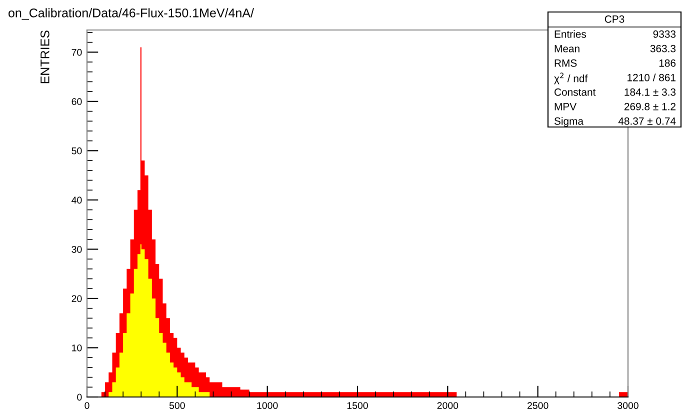  What do you see at coordinates (77, 298) in the screenshot?
I see `y-tick-label: 20` at bounding box center [77, 298].